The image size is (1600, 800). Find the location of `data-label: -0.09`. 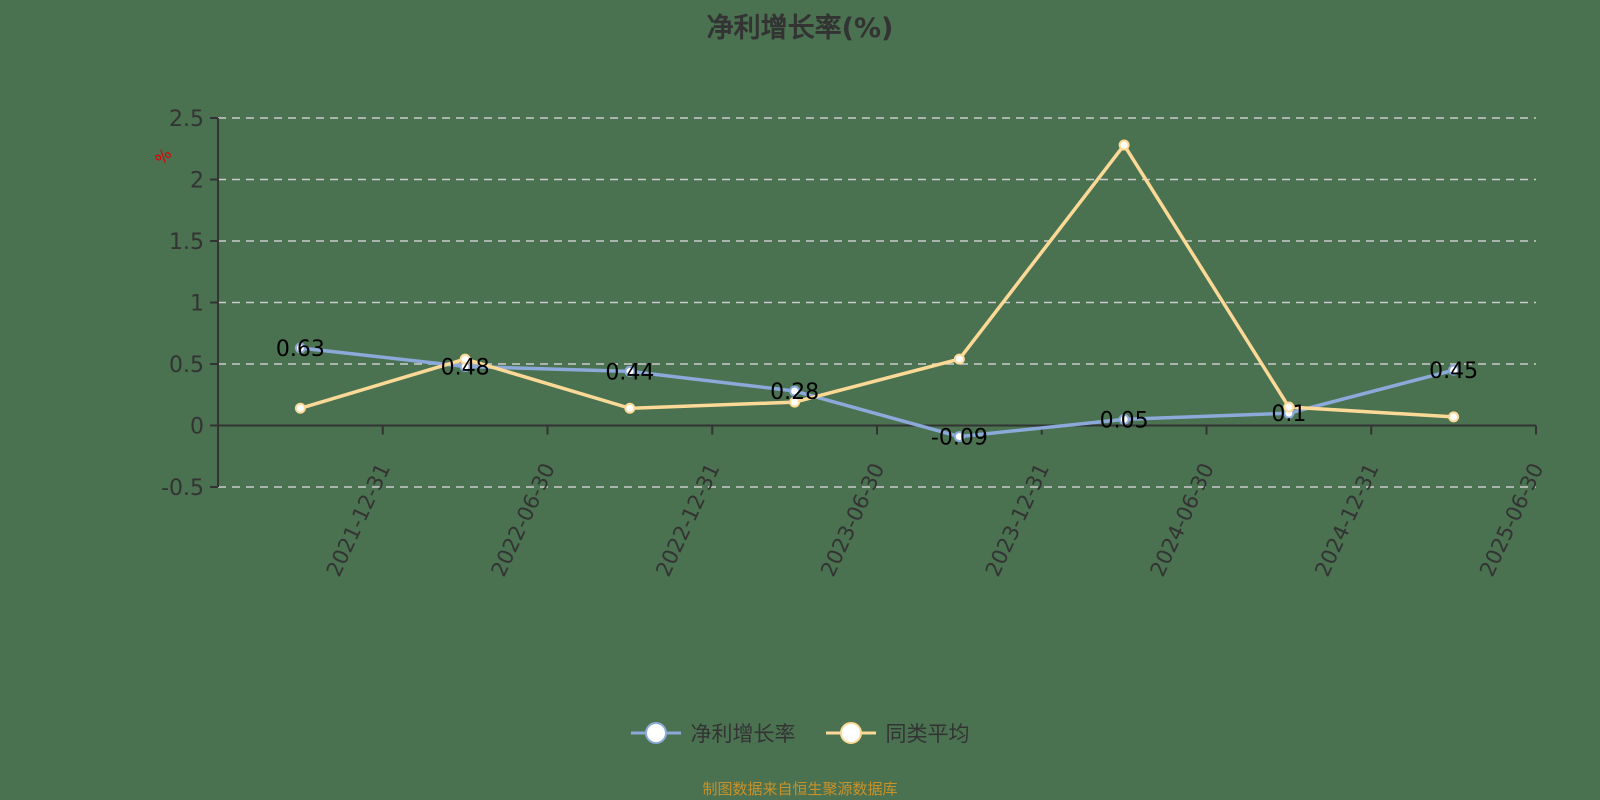

data-label: -0.09 is located at coordinates (959, 438).